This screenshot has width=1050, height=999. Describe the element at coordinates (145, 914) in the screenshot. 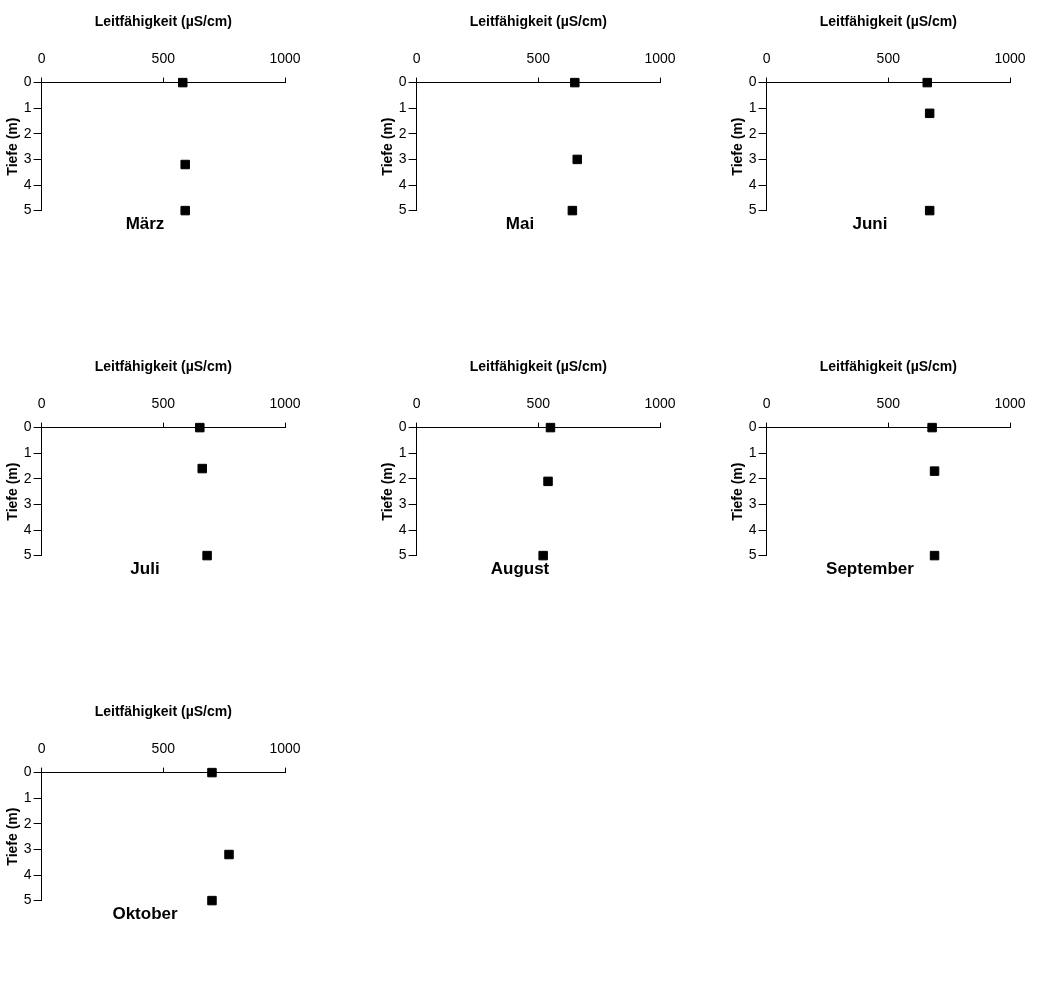

I see `text: Oktober` at that location.